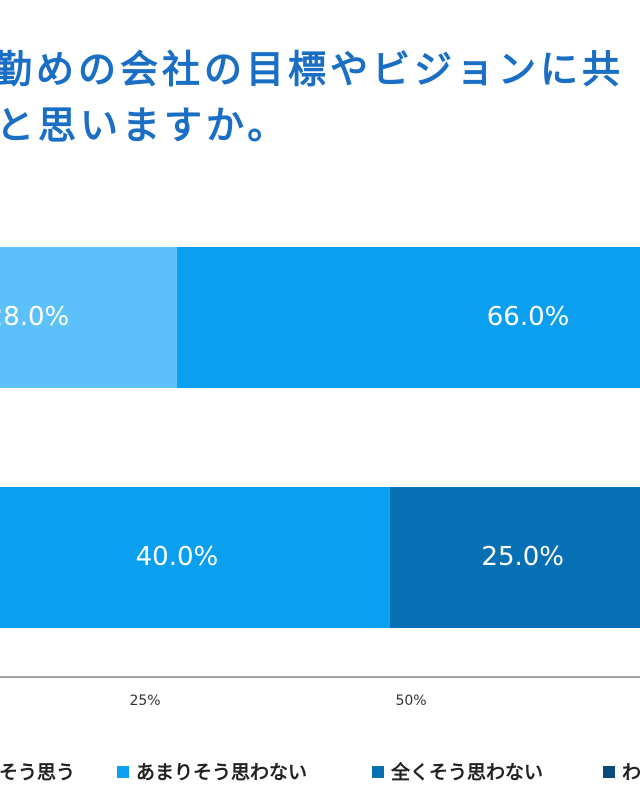 This screenshot has height=811, width=640. What do you see at coordinates (34, 317) in the screenshot?
I see `data-label: 28.0%` at bounding box center [34, 317].